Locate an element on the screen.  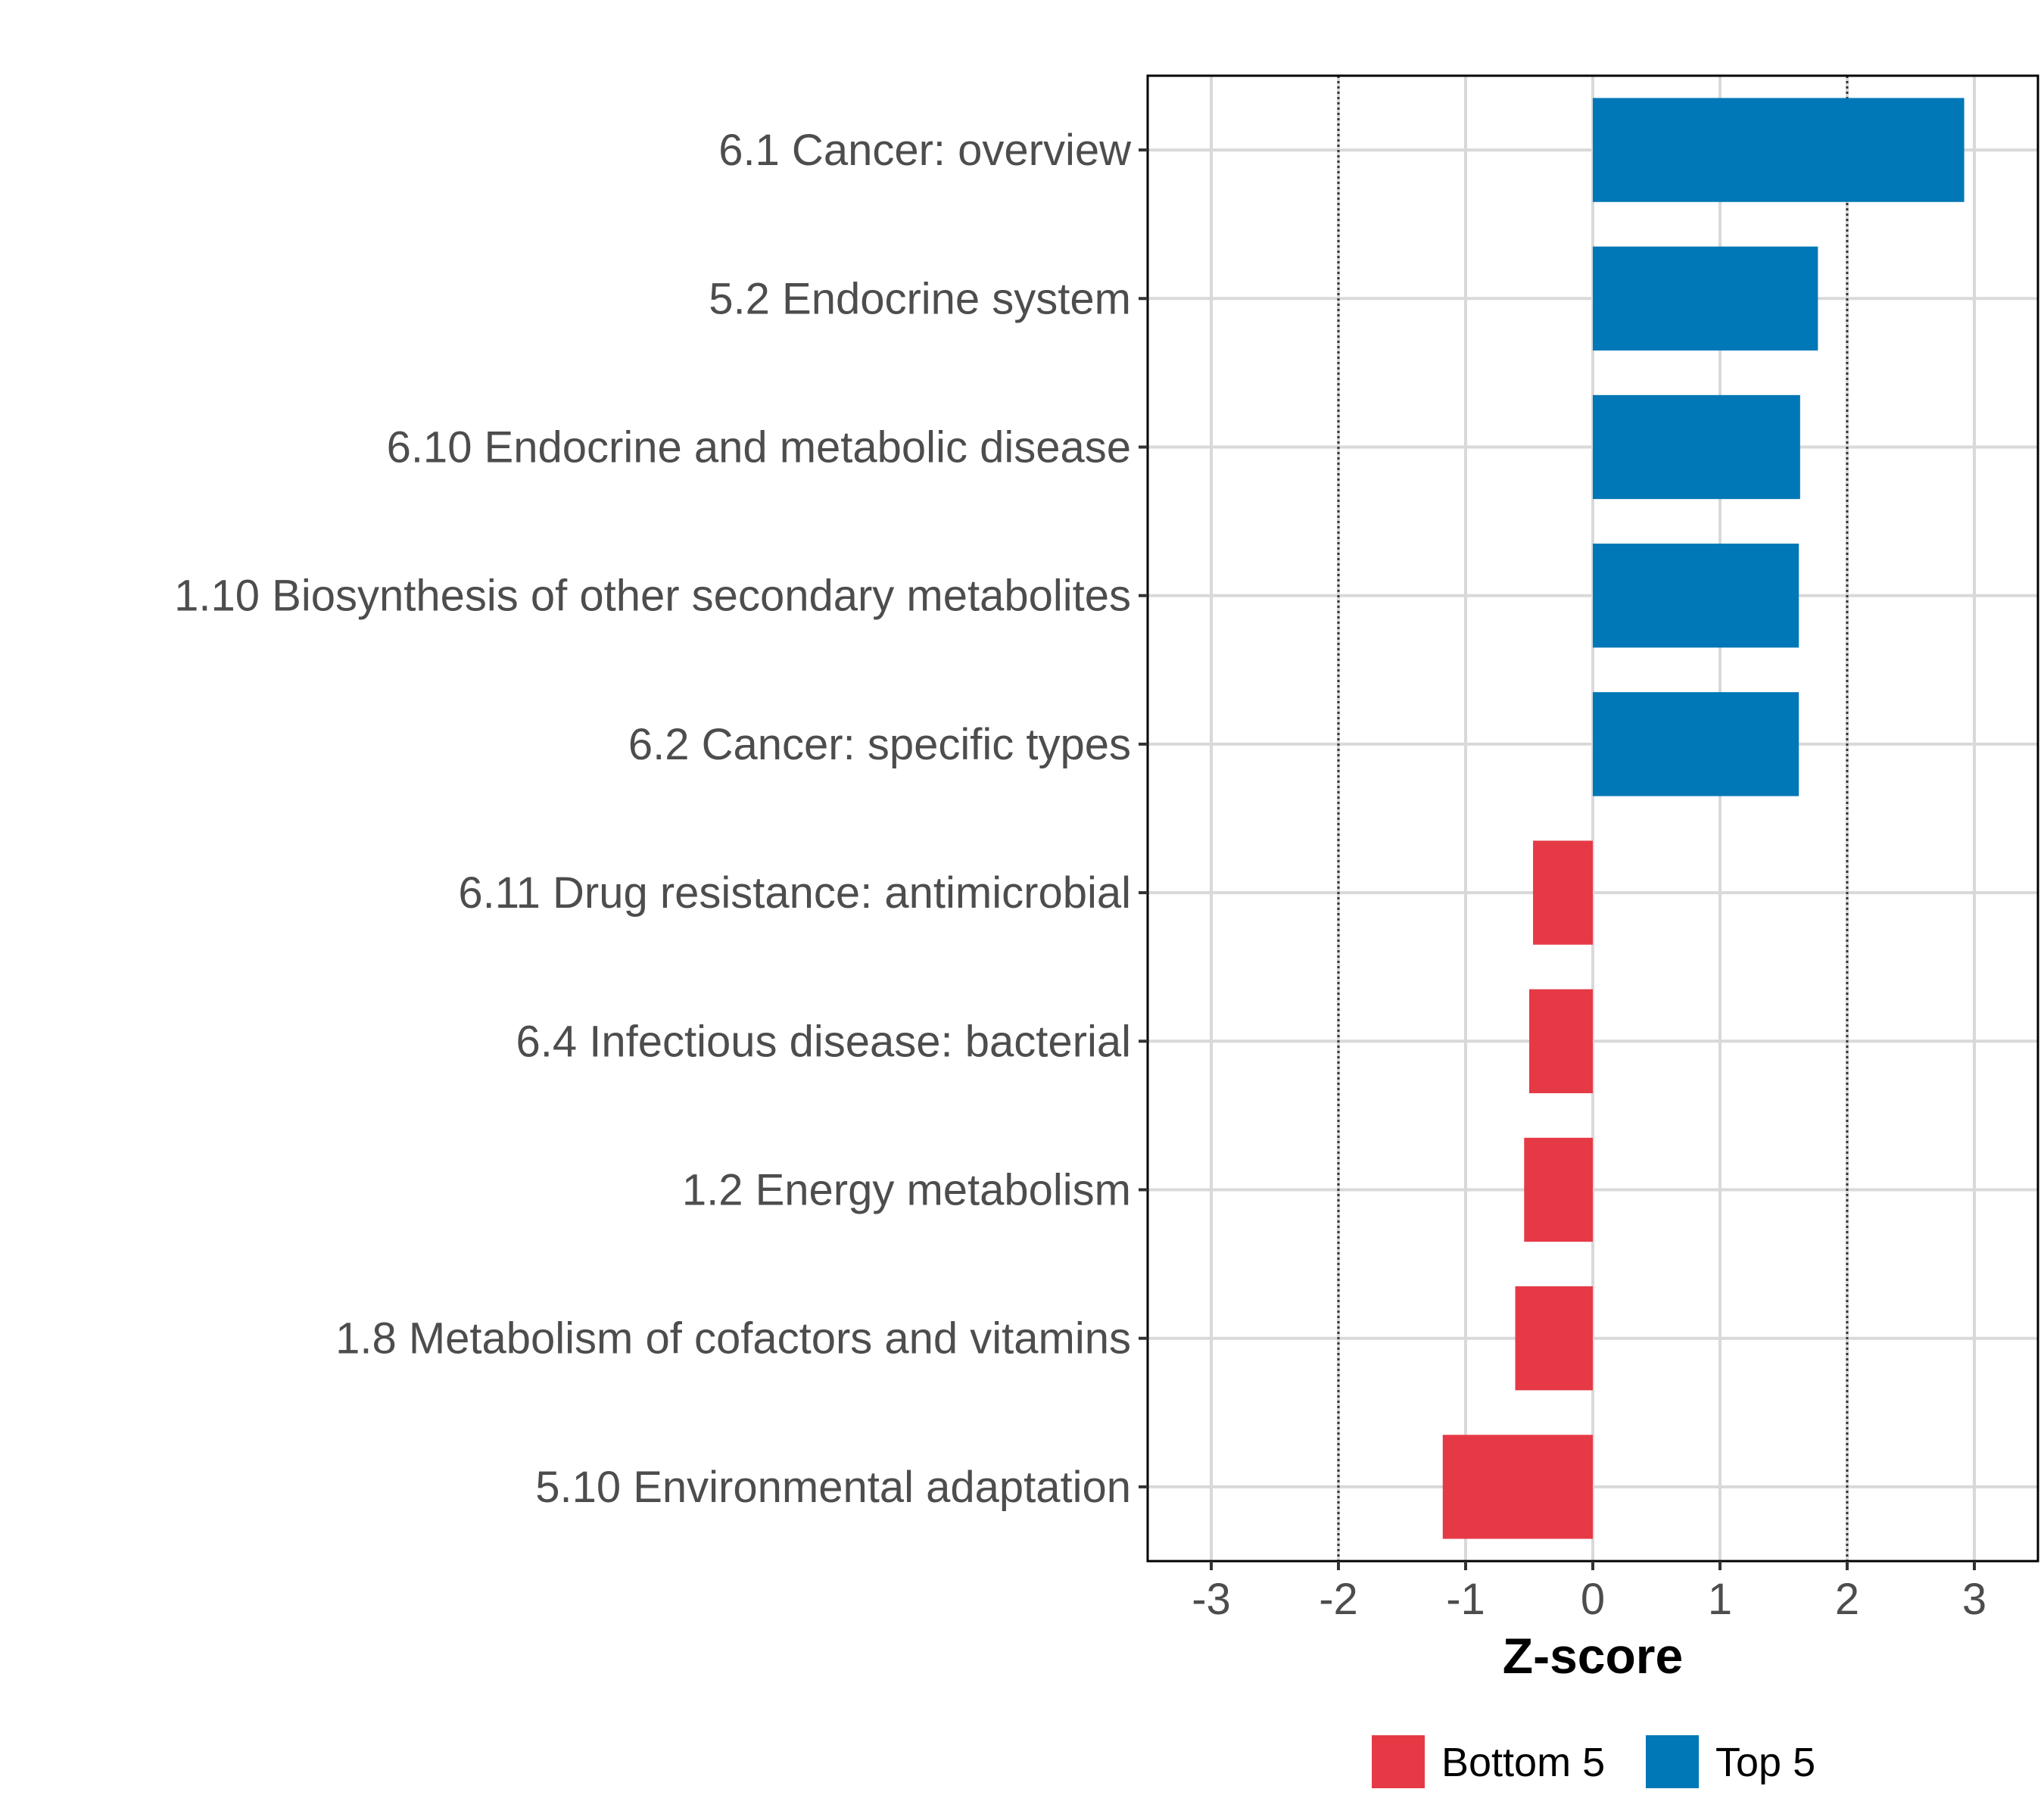
y-tick-label-0: 6.1 Cancer: overview is located at coordinates (925, 150).